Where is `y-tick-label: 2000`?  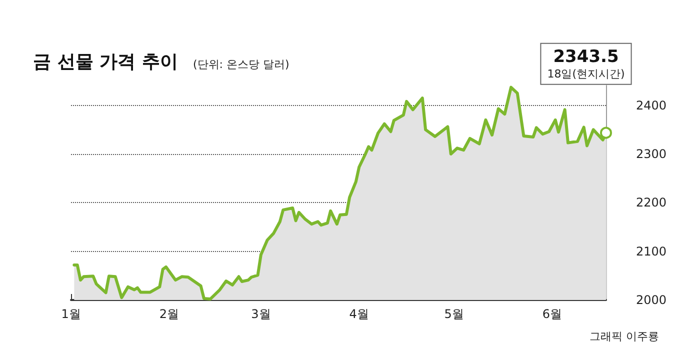
y-tick-label: 2000 is located at coordinates (651, 300).